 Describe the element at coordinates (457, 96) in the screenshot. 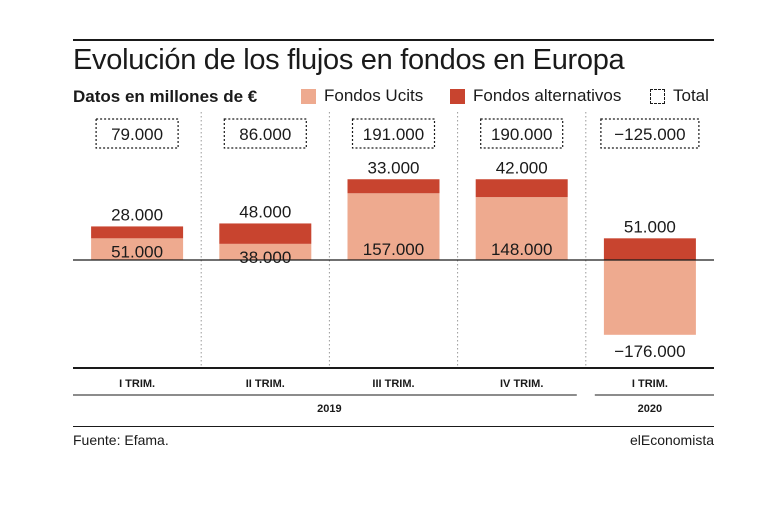

I see `legend-swatch-alternativos` at that location.